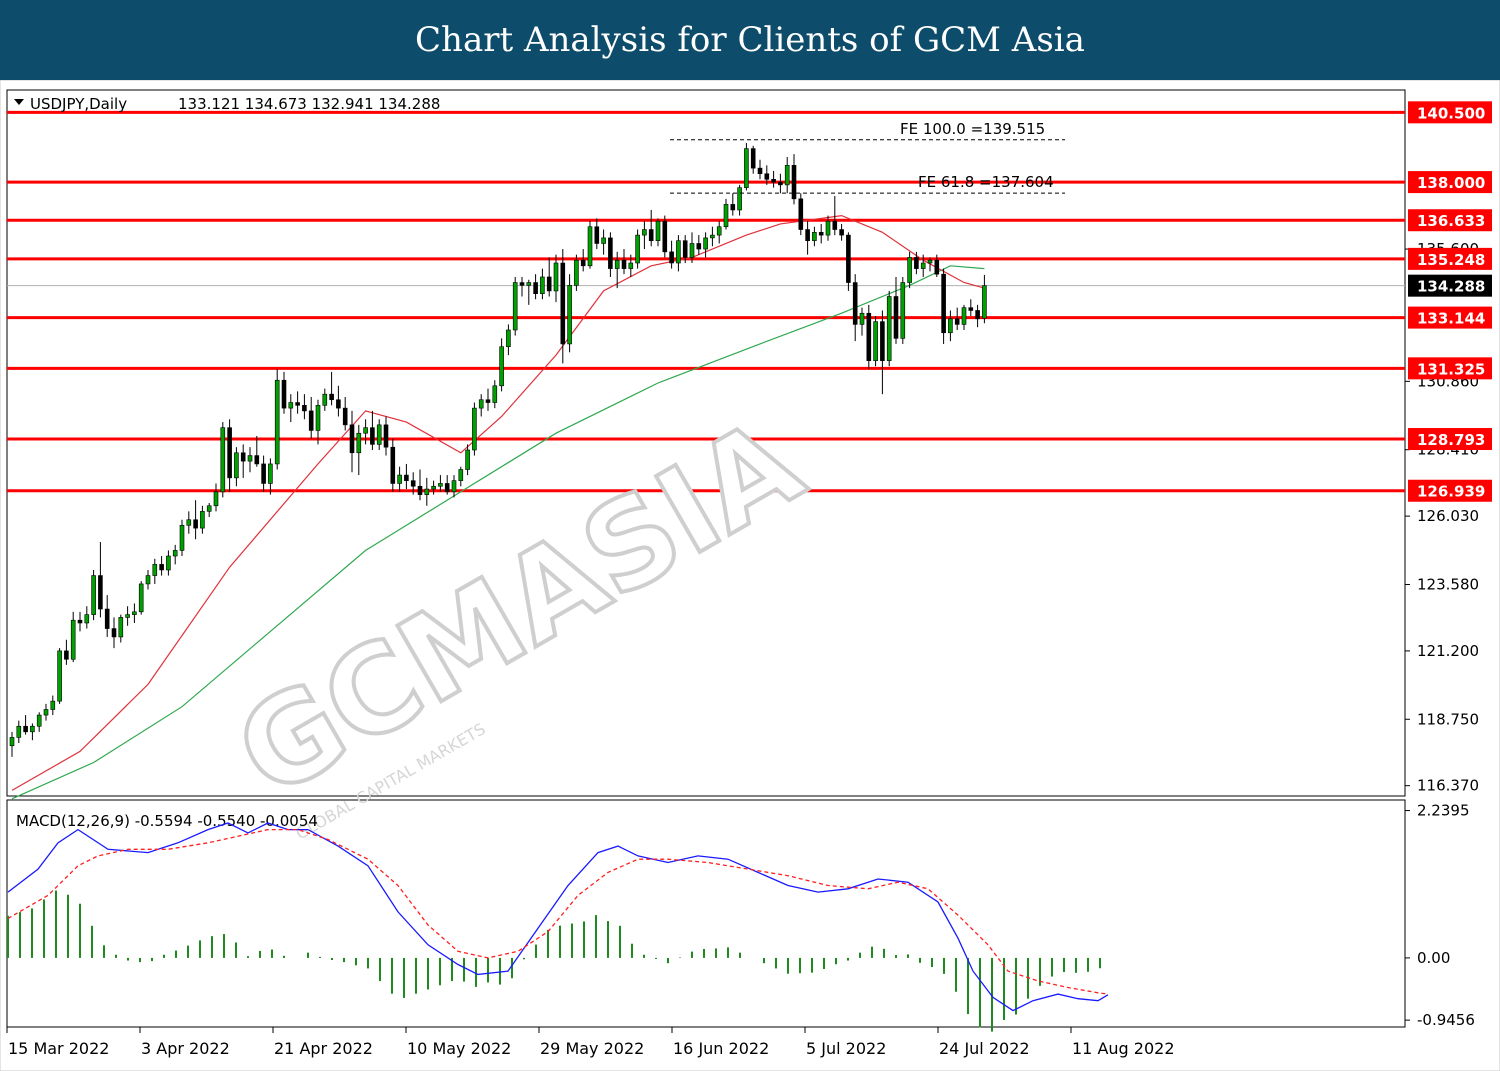 The width and height of the screenshot is (1500, 1071). What do you see at coordinates (986, 182) in the screenshot?
I see `fib-label: FE 61.8 =137.604` at bounding box center [986, 182].